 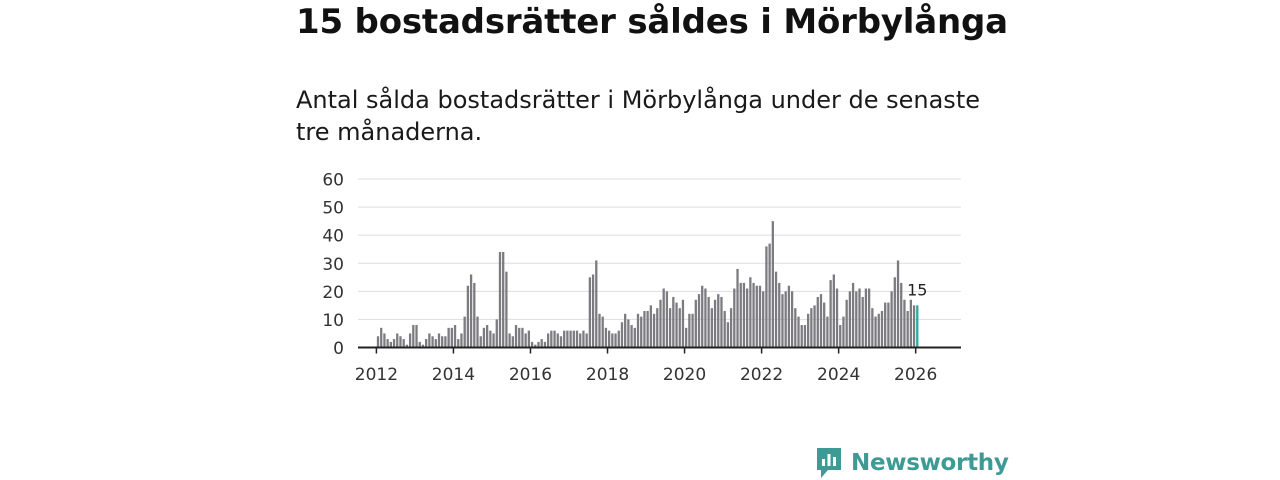 I want to click on x-tick-label: 2016, so click(x=530, y=375).